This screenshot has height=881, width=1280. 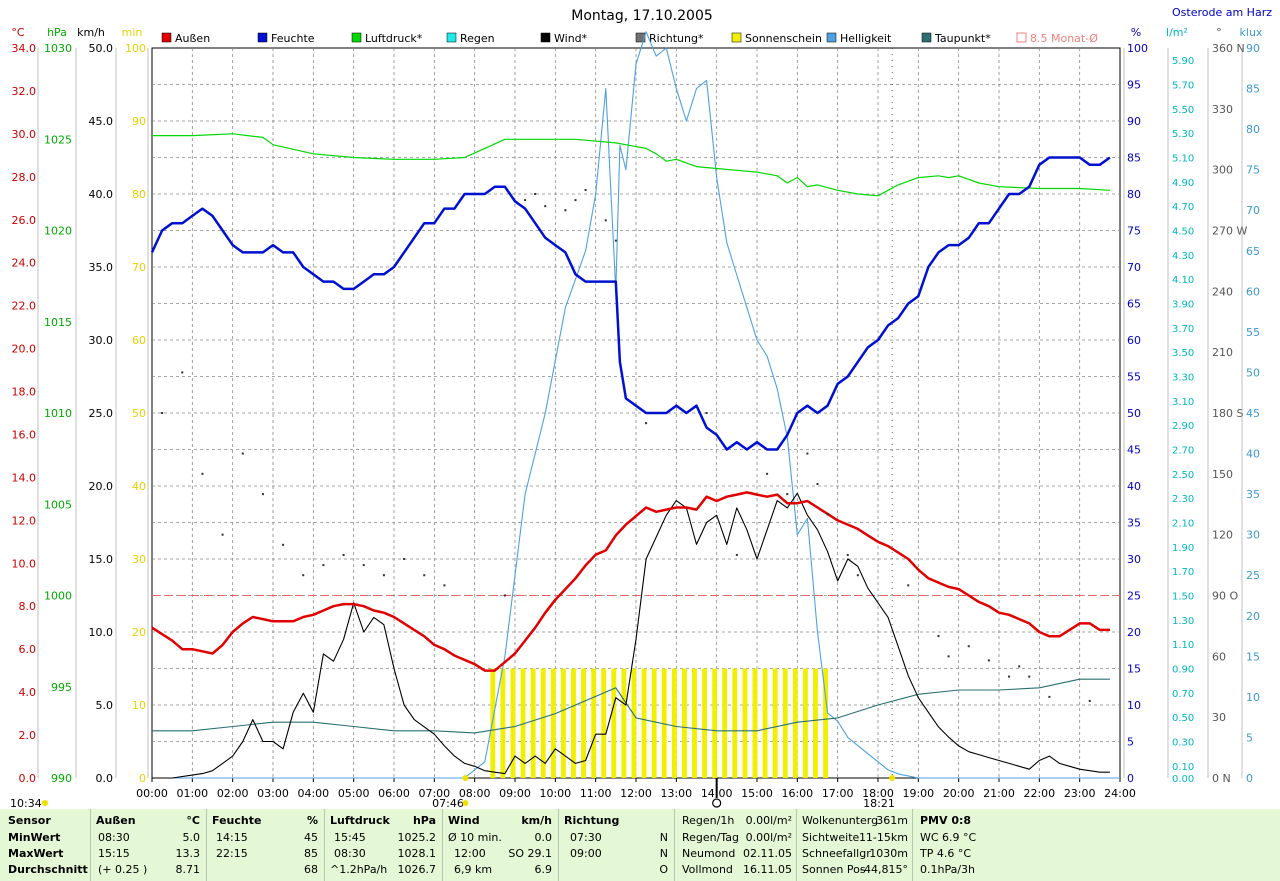 What do you see at coordinates (783, 38) in the screenshot?
I see `legend-label-6: Sonnenschein` at bounding box center [783, 38].